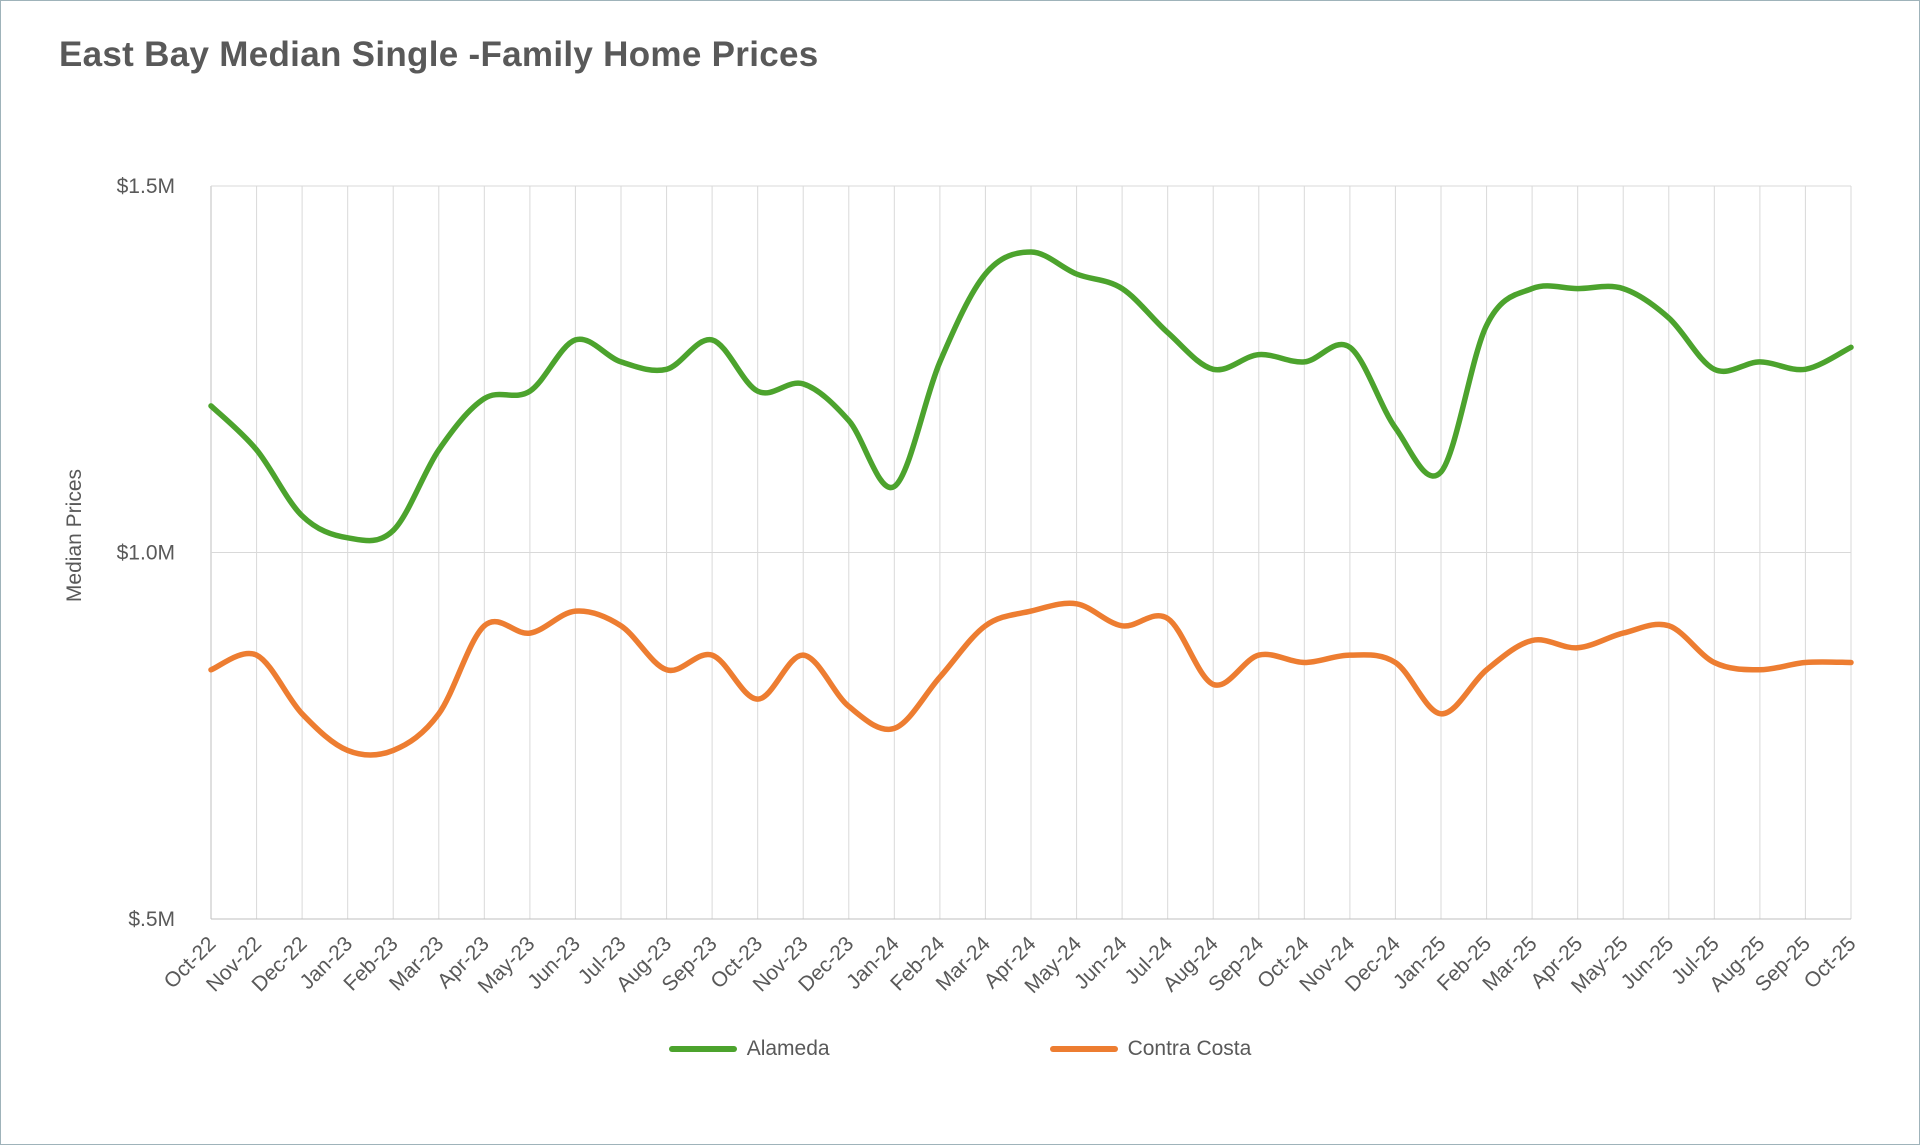 This screenshot has width=1920, height=1145. What do you see at coordinates (702, 1049) in the screenshot?
I see `alameda-line-swatch` at bounding box center [702, 1049].